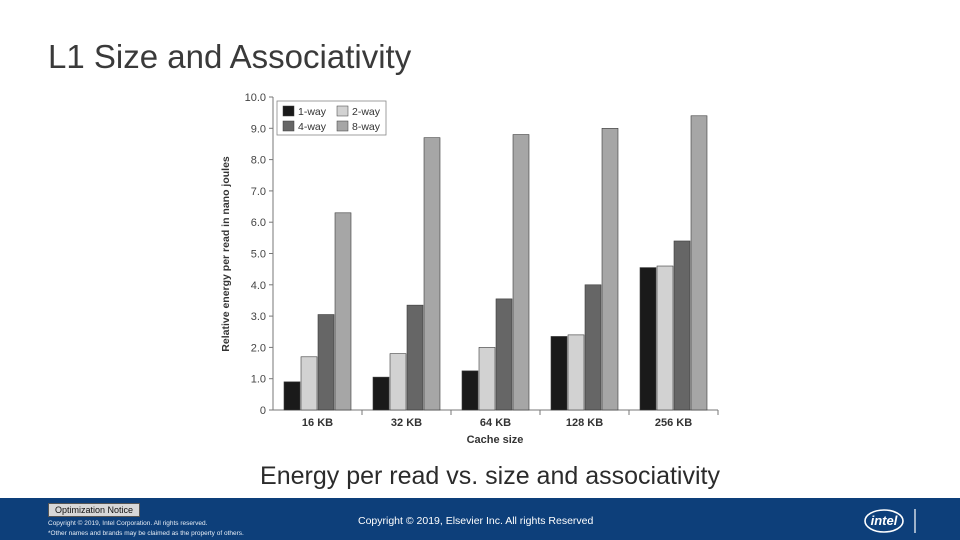 The width and height of the screenshot is (960, 540). What do you see at coordinates (309, 383) in the screenshot?
I see `bar-2-way-16kb` at bounding box center [309, 383].